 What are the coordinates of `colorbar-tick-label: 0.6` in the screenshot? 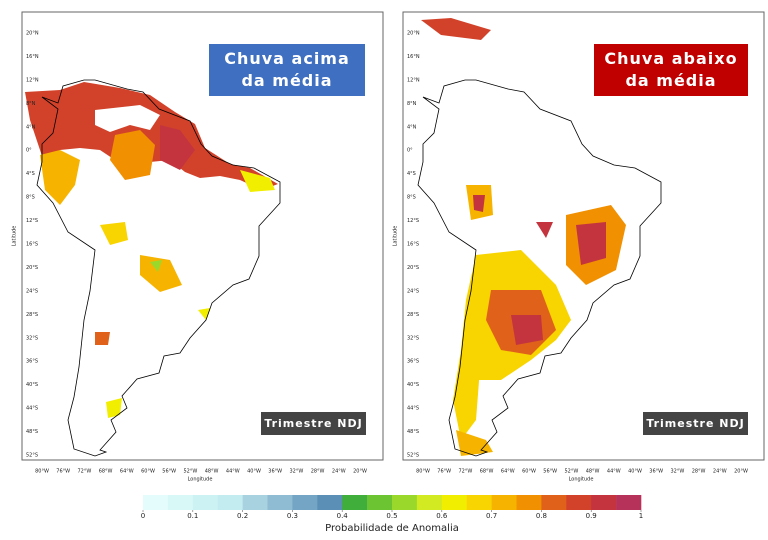 It's located at (442, 516).